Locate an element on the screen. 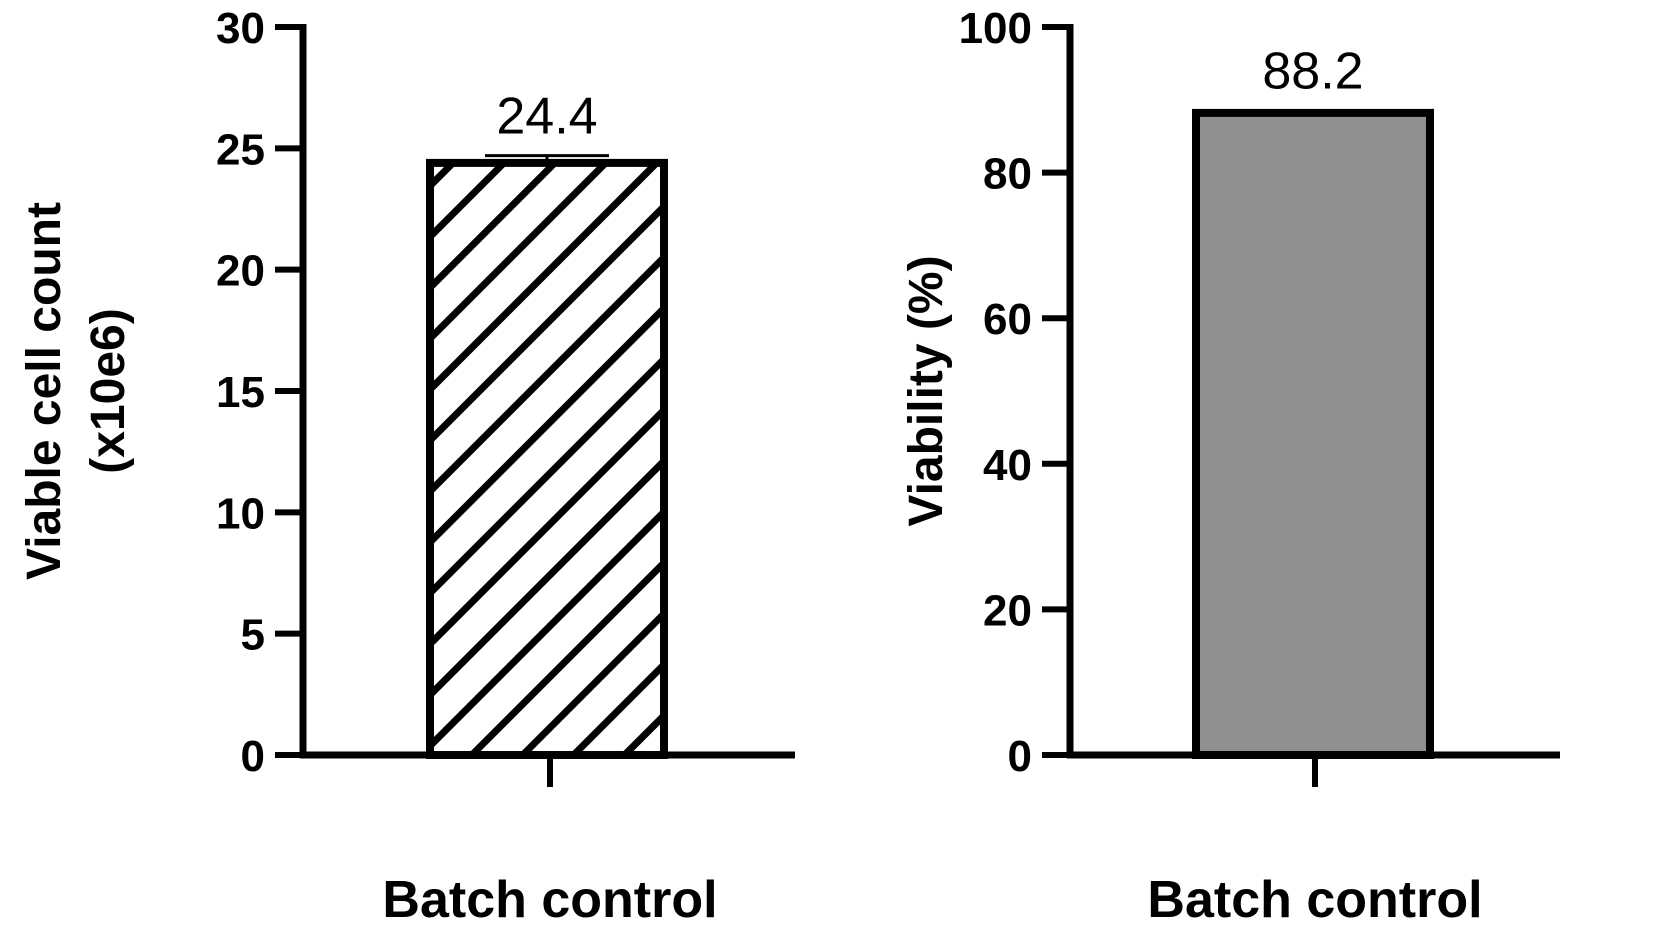 This screenshot has width=1660, height=947. y-axis-title-line: (x10e6) is located at coordinates (108, 390).